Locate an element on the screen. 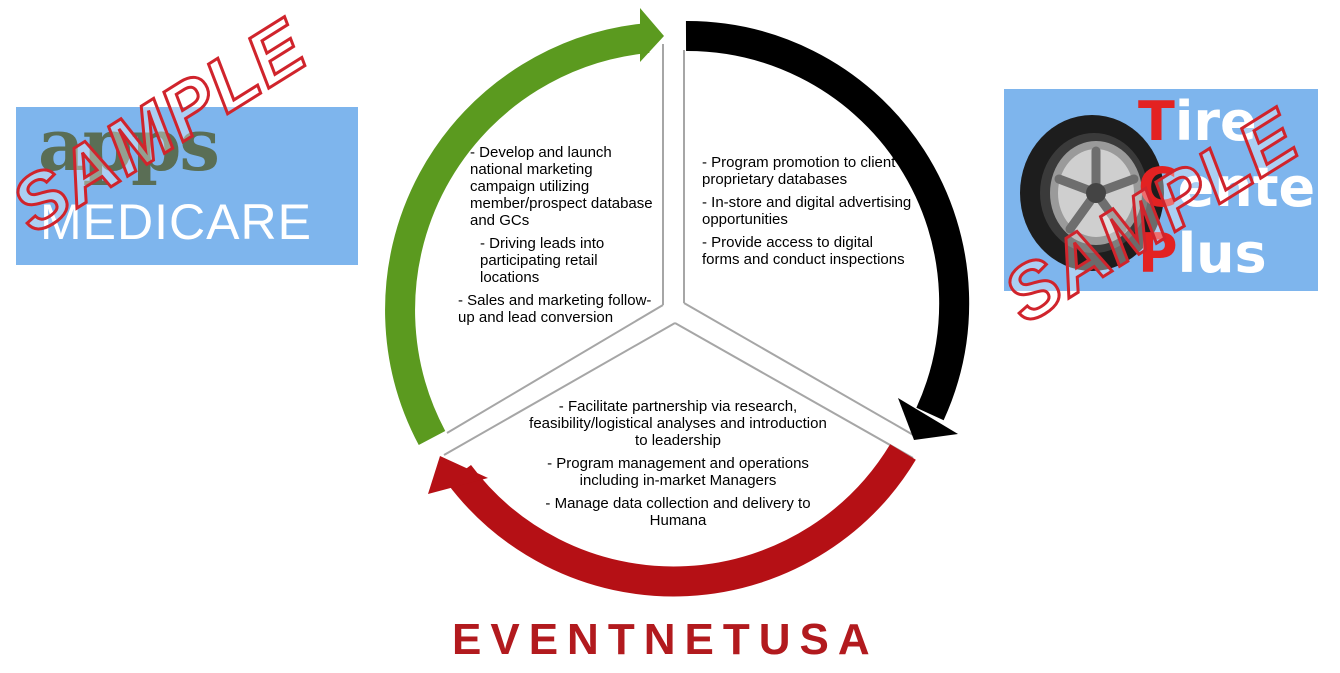 Image resolution: width=1340 pixels, height=673 pixels. green-arrow-arc is located at coordinates (517, 234).